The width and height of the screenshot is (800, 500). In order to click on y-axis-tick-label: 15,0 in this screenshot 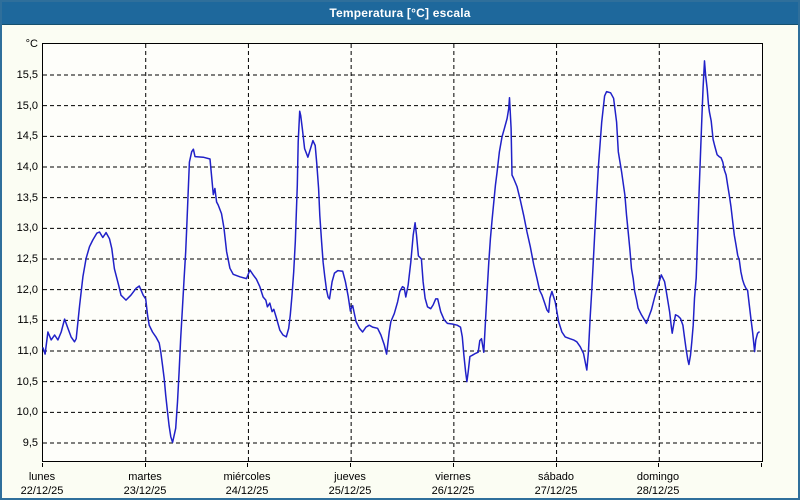, I will do `click(27, 105)`.